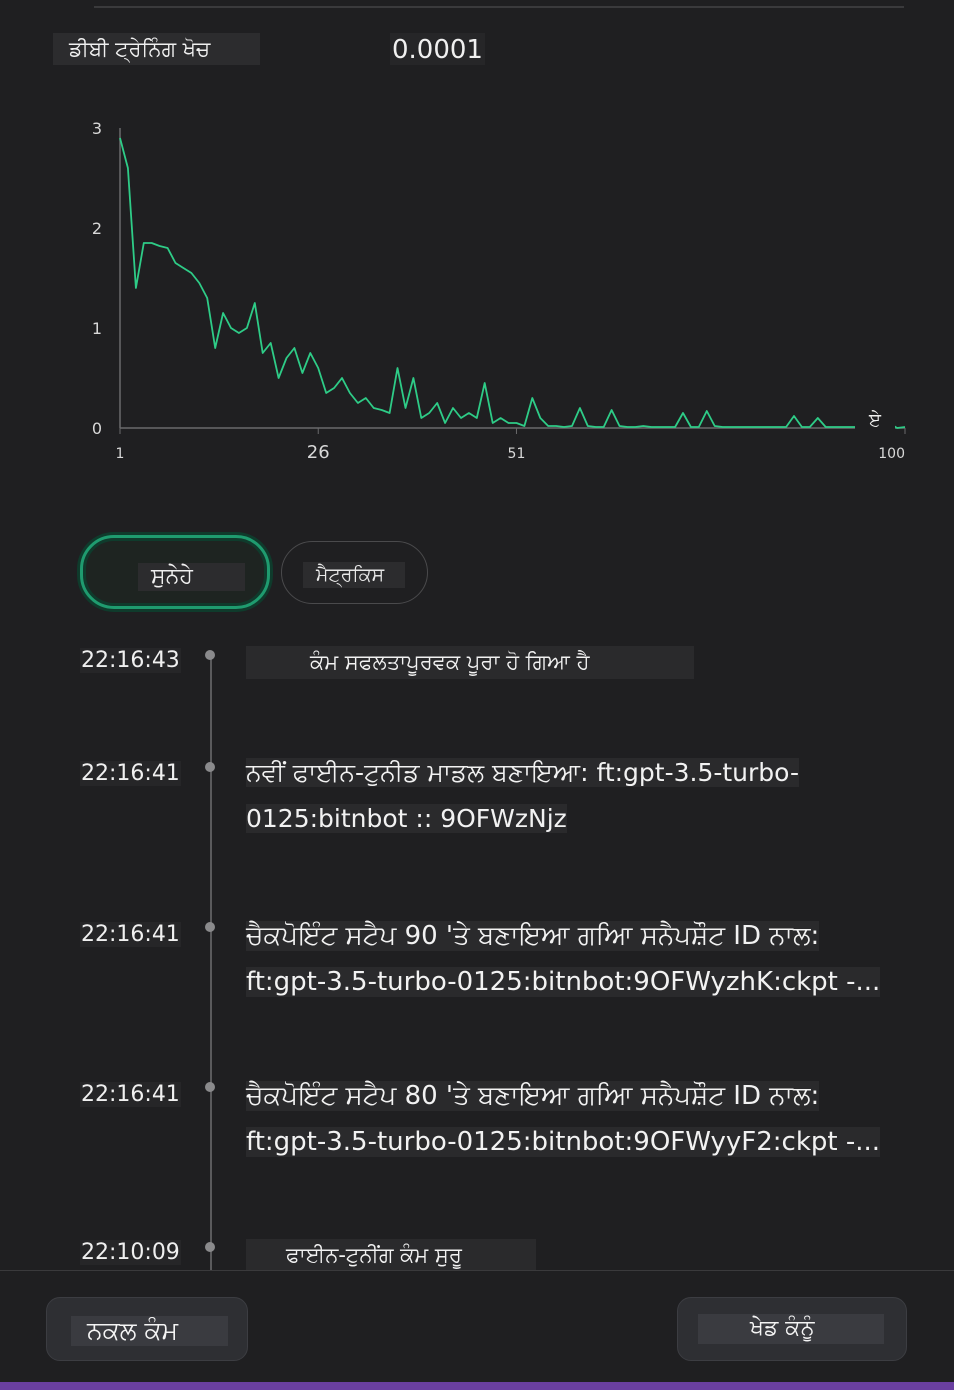 This screenshot has height=1390, width=954. Describe the element at coordinates (437, 49) in the screenshot. I see `learning-rate-value: 0.0001` at that location.